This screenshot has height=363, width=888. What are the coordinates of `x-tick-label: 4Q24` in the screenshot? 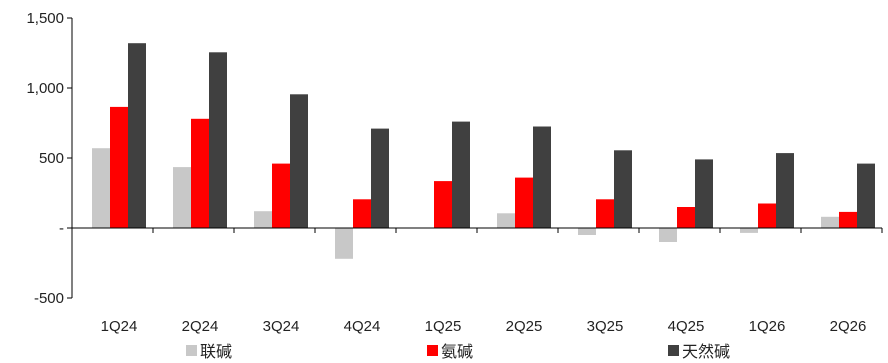 It's located at (362, 326).